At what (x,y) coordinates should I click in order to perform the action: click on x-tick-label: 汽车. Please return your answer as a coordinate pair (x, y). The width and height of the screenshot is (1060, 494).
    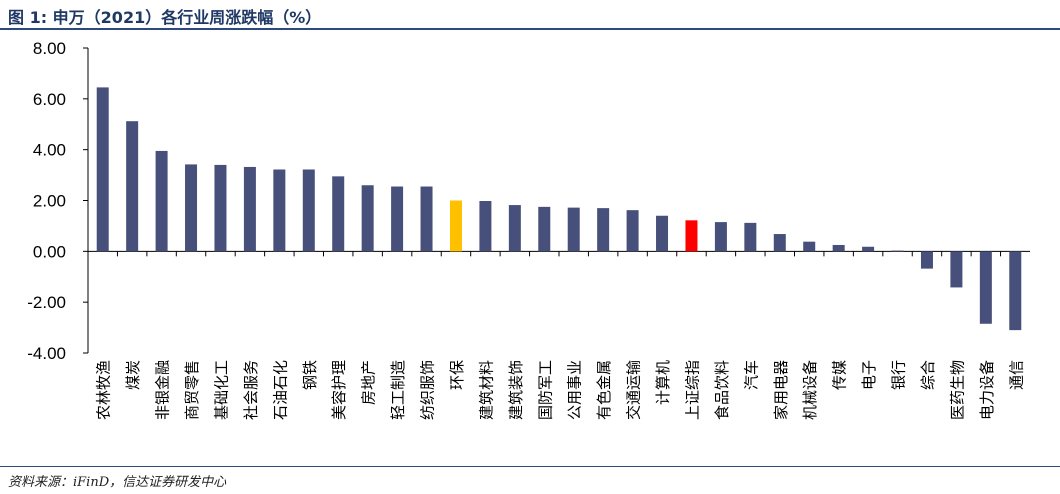
    Looking at the image, I should click on (751, 375).